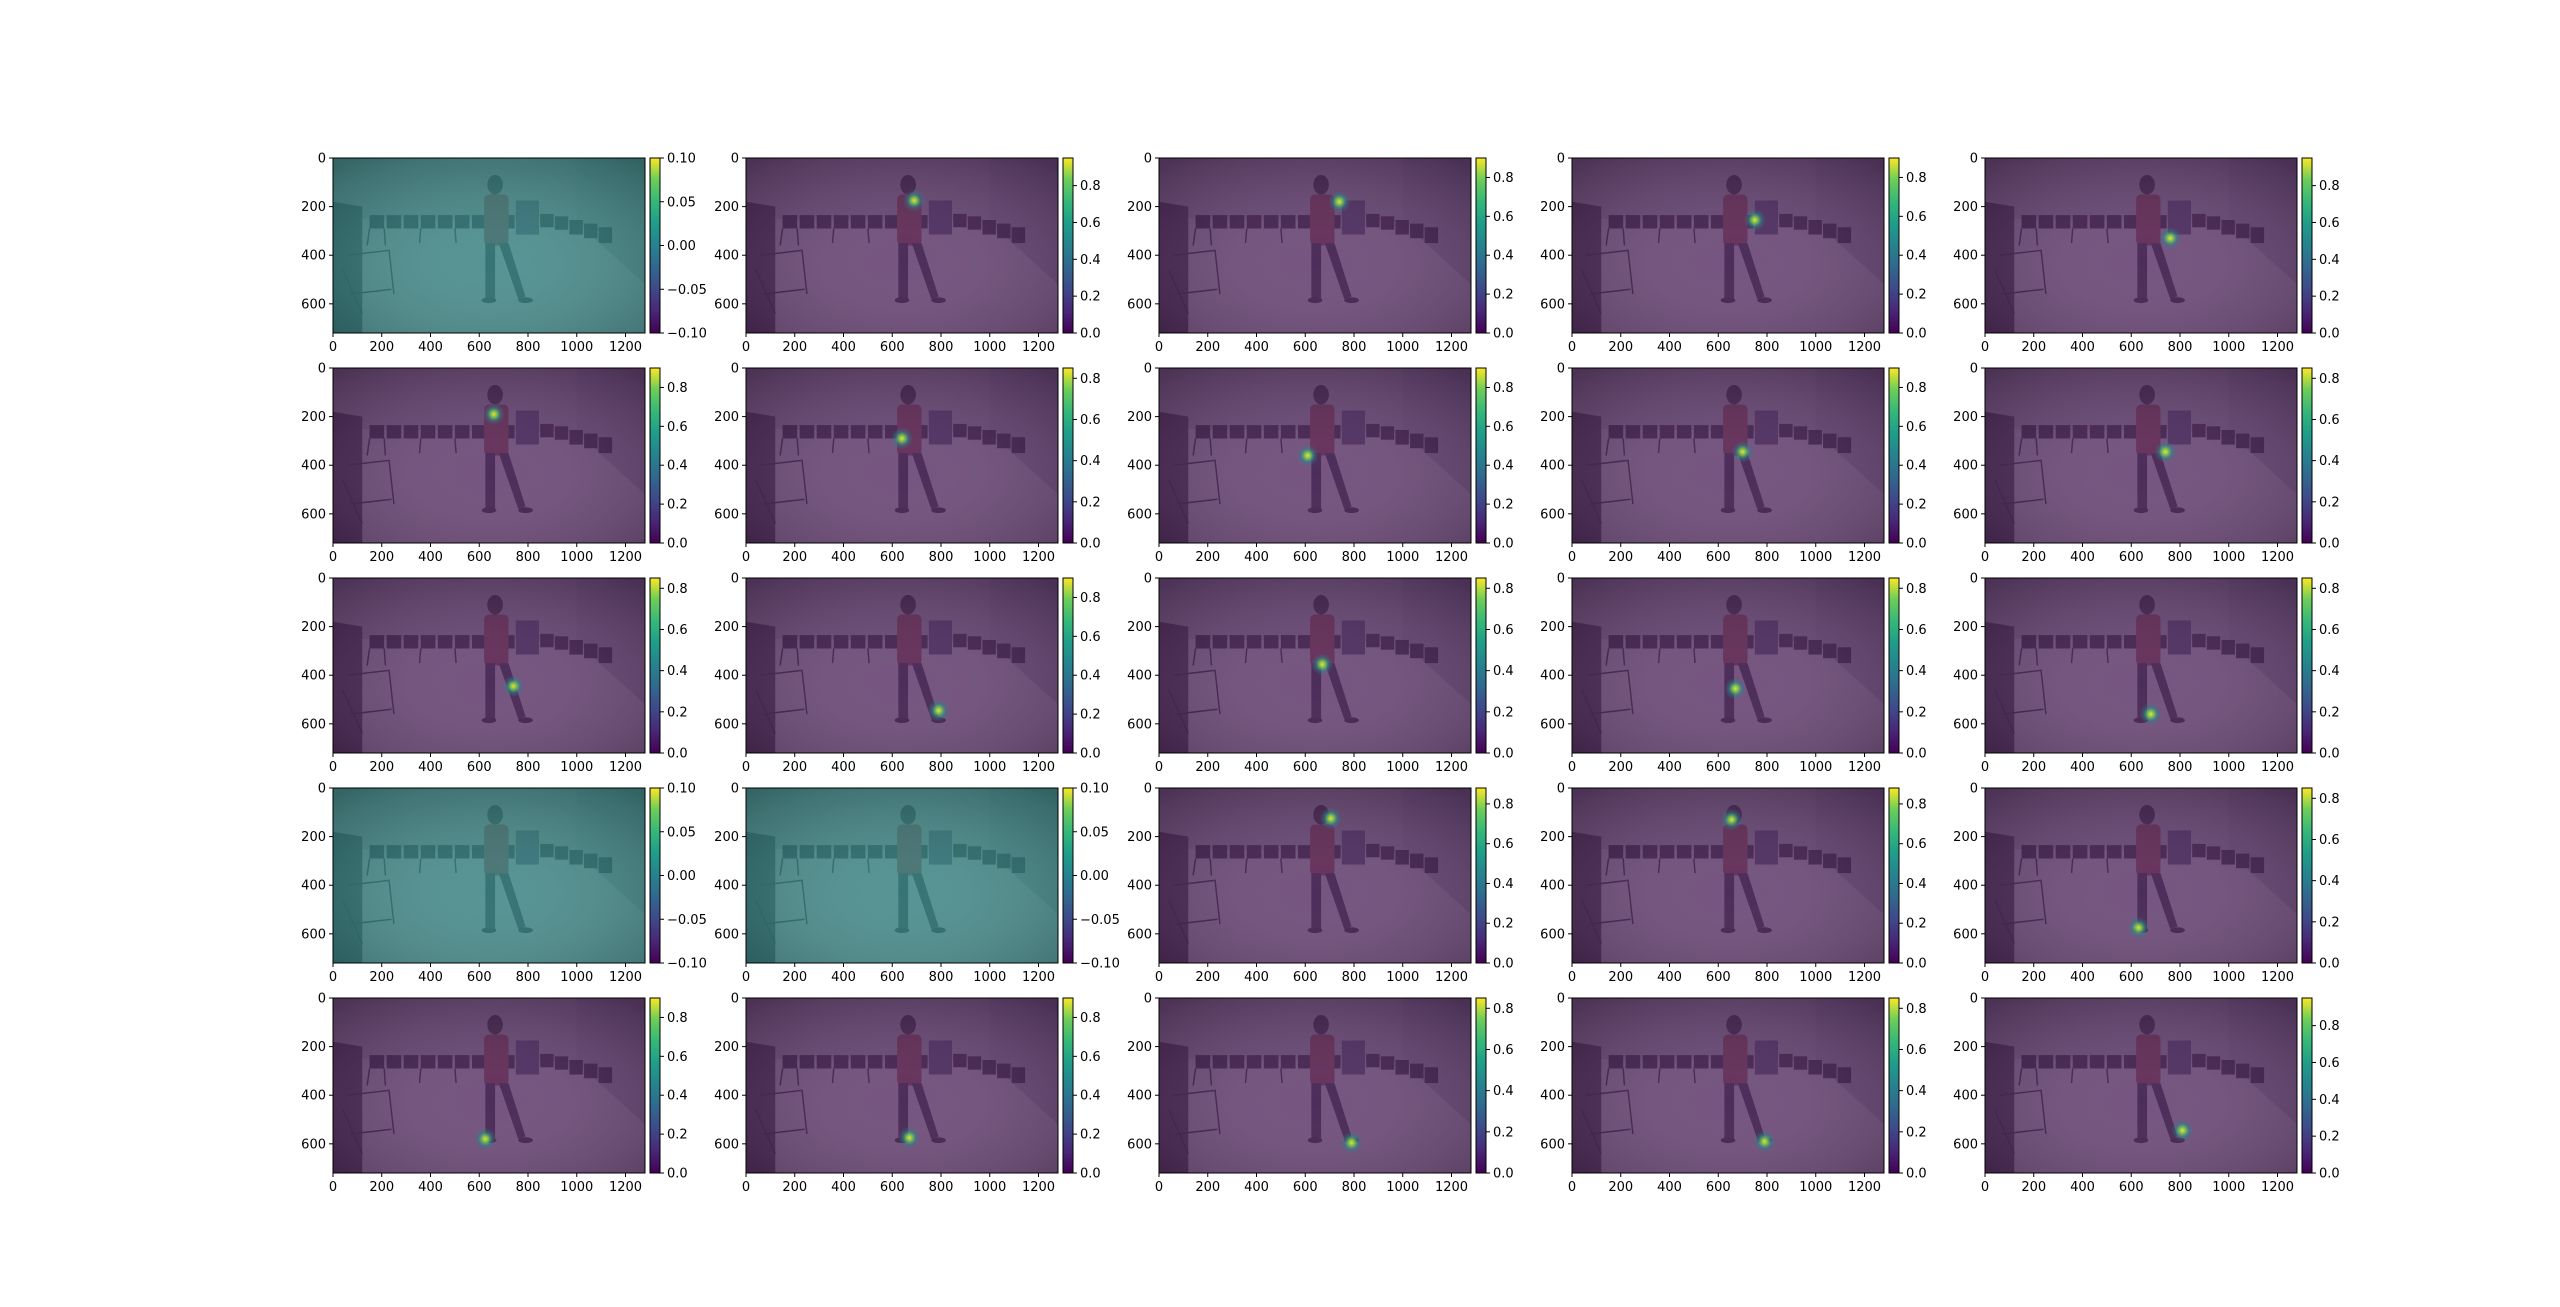 This screenshot has height=1307, width=2560. What do you see at coordinates (687, 920) in the screenshot?
I see `colorbar-tick-label: −0.05` at bounding box center [687, 920].